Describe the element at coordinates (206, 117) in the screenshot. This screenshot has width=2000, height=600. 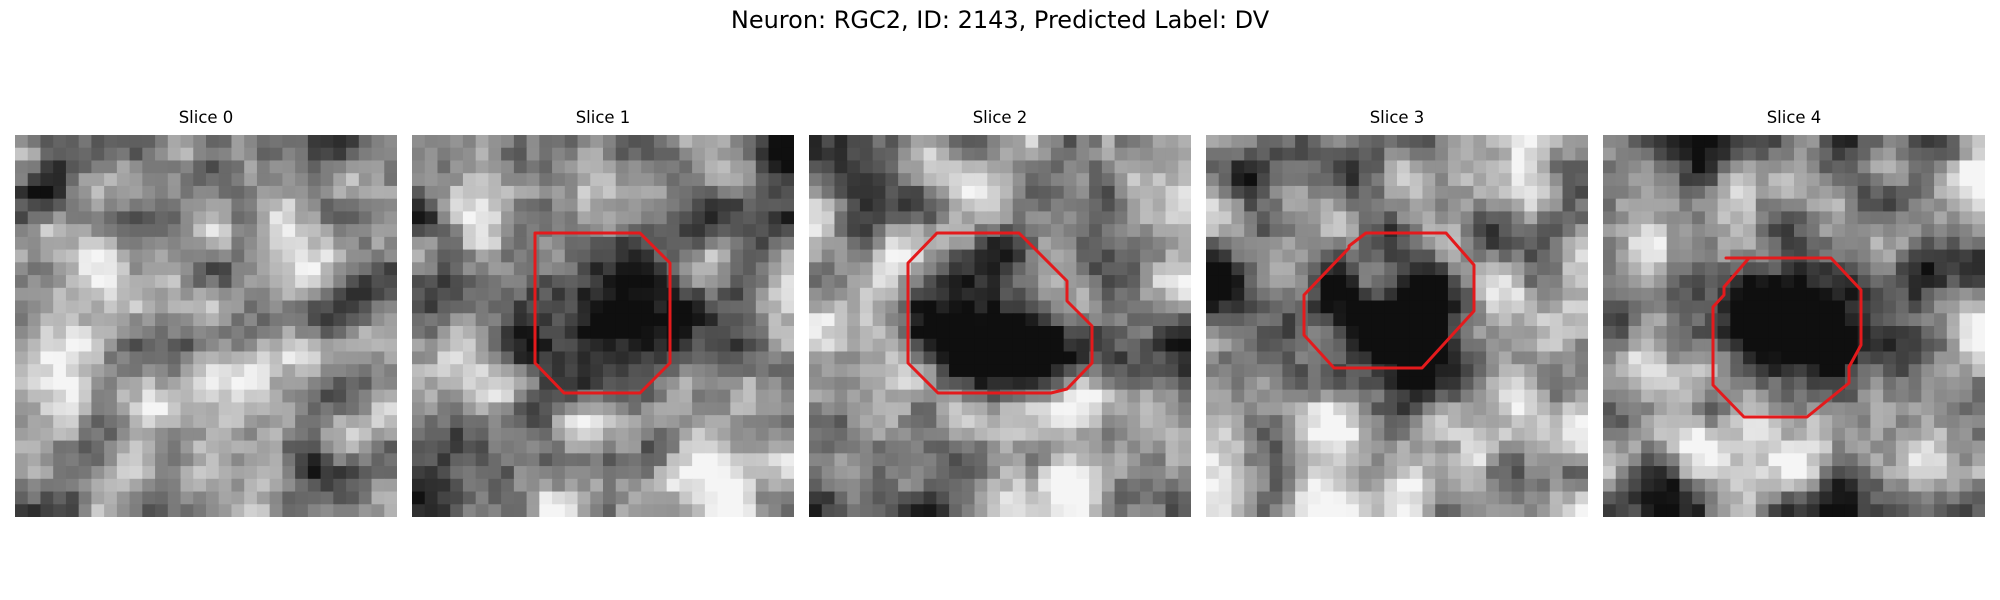
I see `slice-title: Slice 0` at that location.